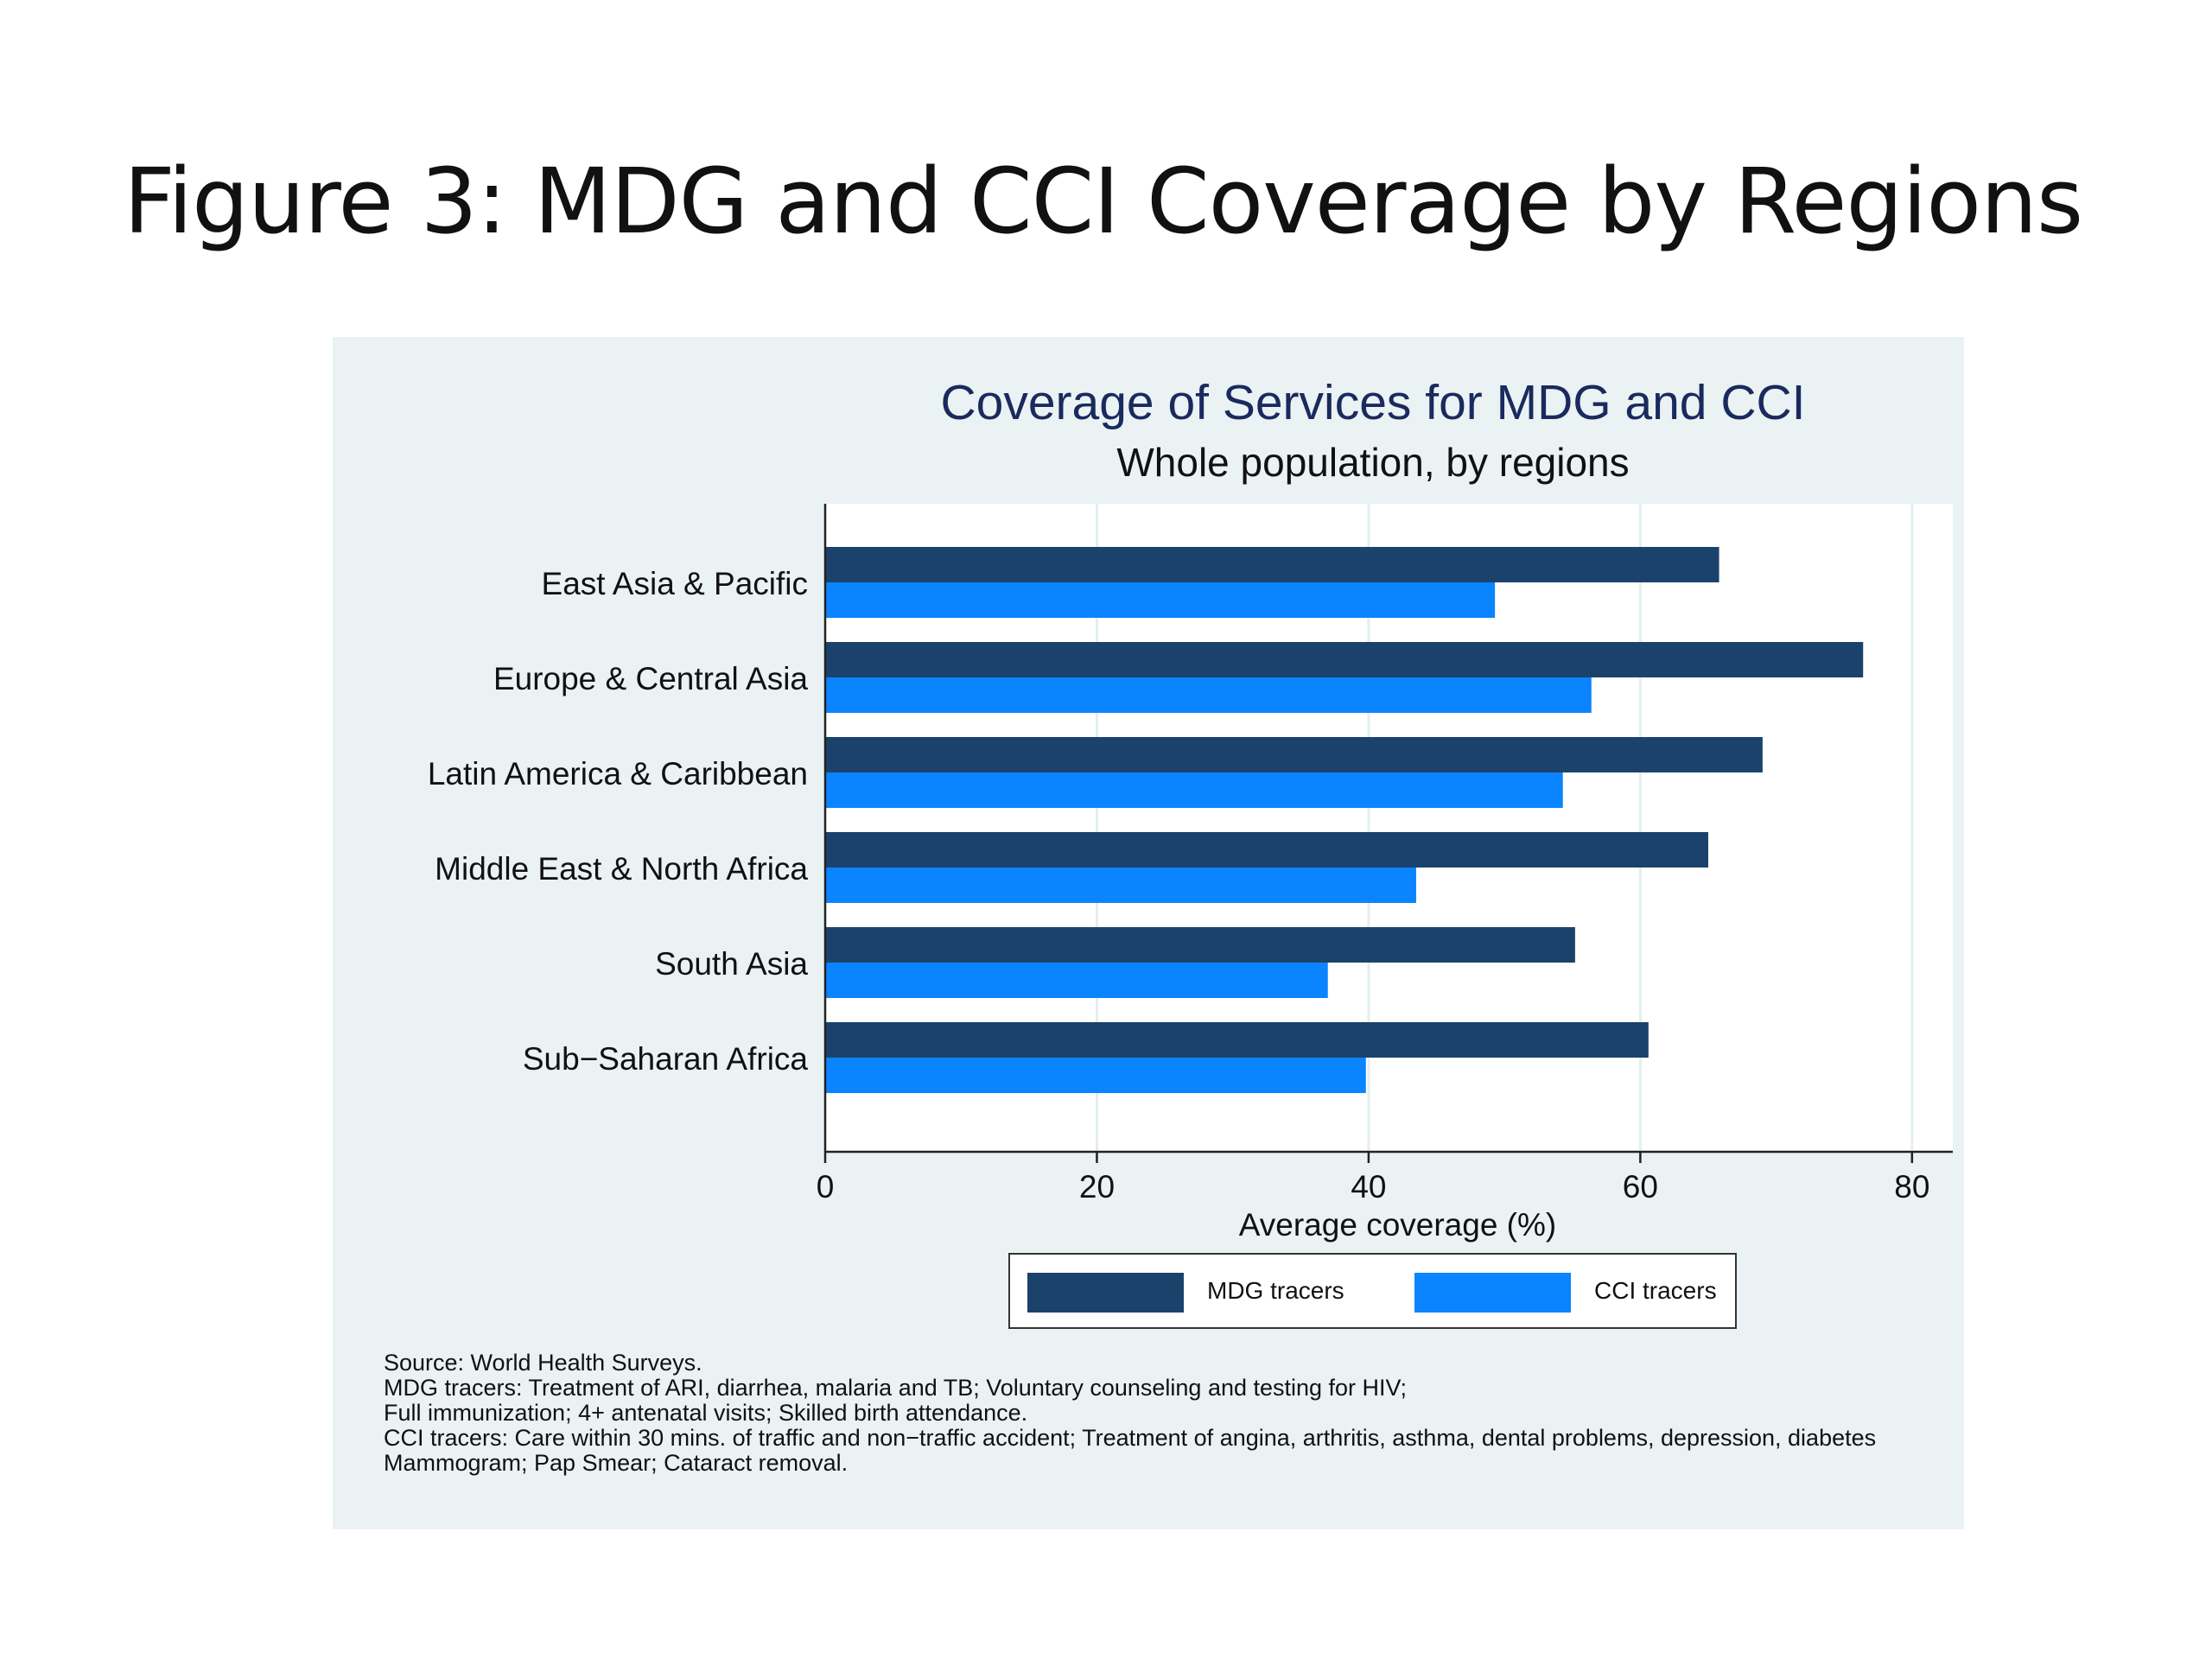 This screenshot has height=1659, width=2212. What do you see at coordinates (616, 1463) in the screenshot?
I see `note-line: Mammogram; Pap Smear; Cataract removal.` at bounding box center [616, 1463].